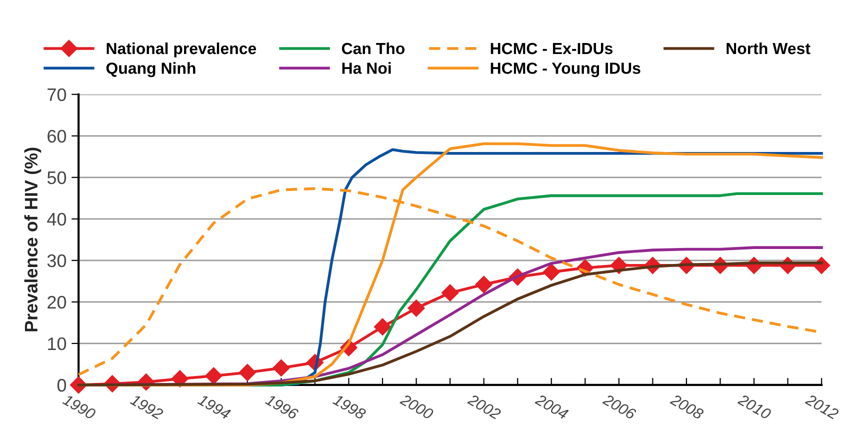 This screenshot has width=854, height=435. Describe the element at coordinates (822, 407) in the screenshot. I see `x-tick-label: 2012` at that location.